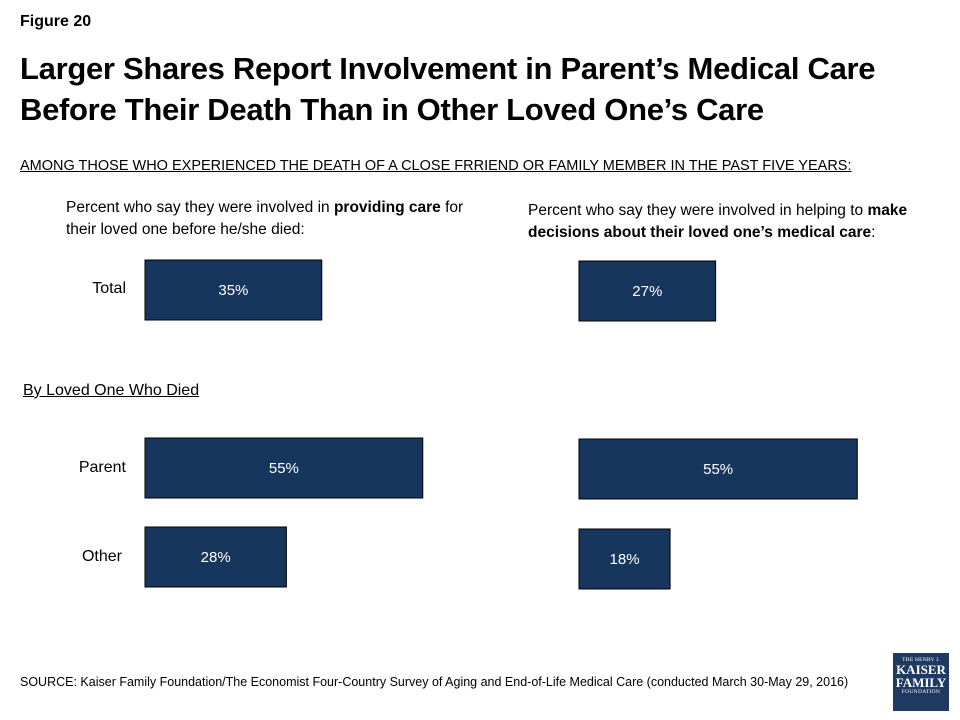  I want to click on logo-line-1: THE HENRY J., so click(921, 660).